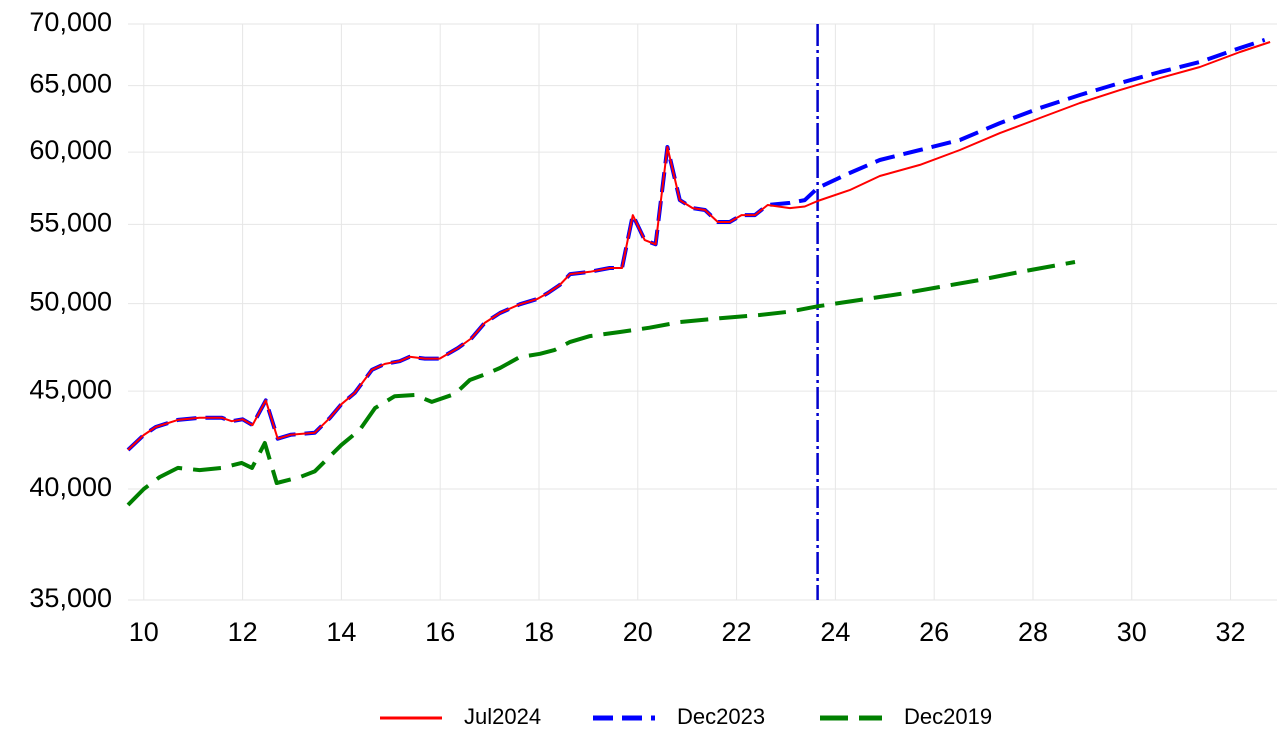 This screenshot has width=1277, height=740. I want to click on y-tick-label: 35,000, so click(70, 598).